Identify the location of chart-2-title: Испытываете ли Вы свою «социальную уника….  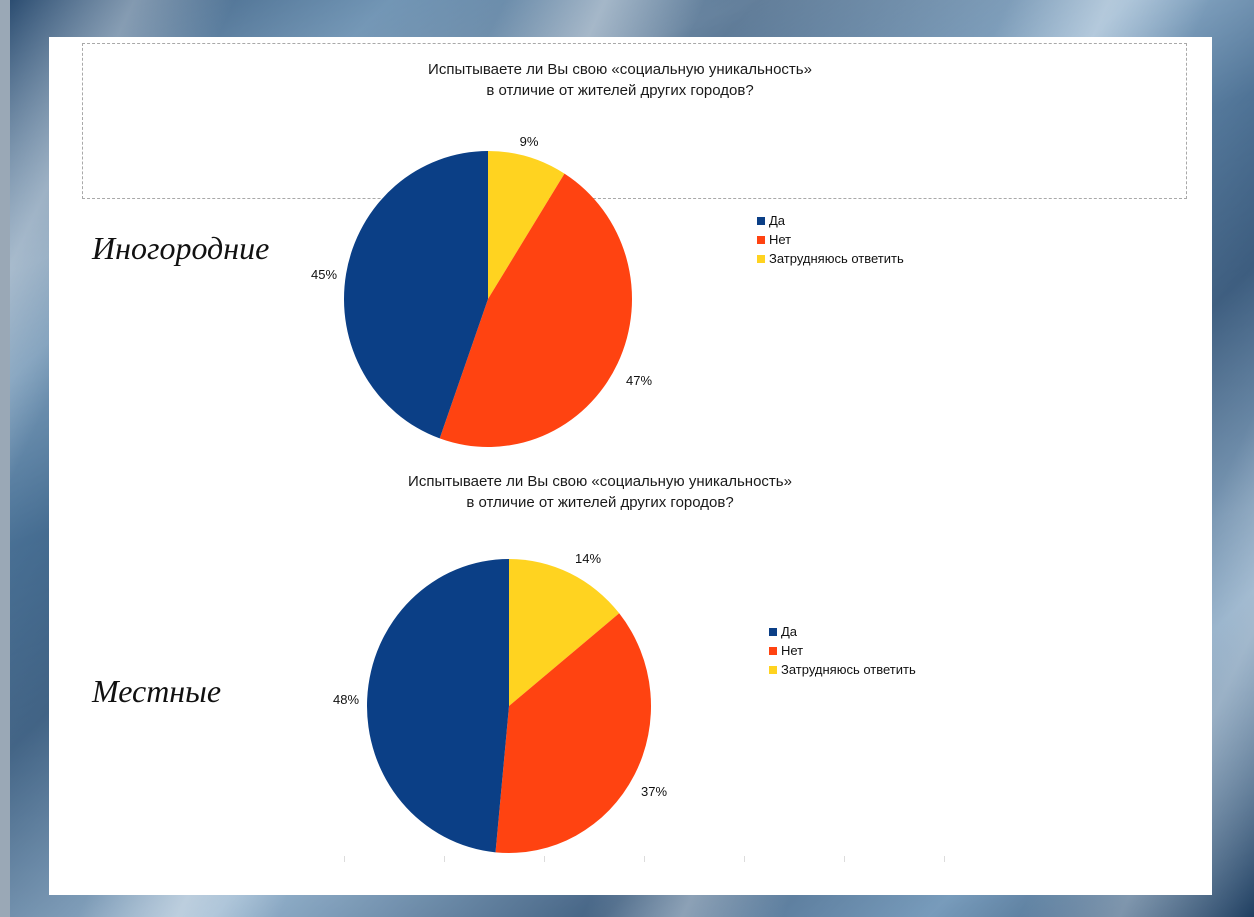
(600, 492).